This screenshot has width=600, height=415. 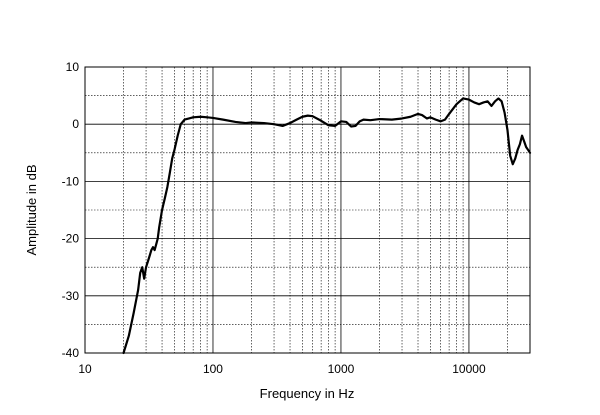 What do you see at coordinates (73, 67) in the screenshot?
I see `y-tick-label: 10` at bounding box center [73, 67].